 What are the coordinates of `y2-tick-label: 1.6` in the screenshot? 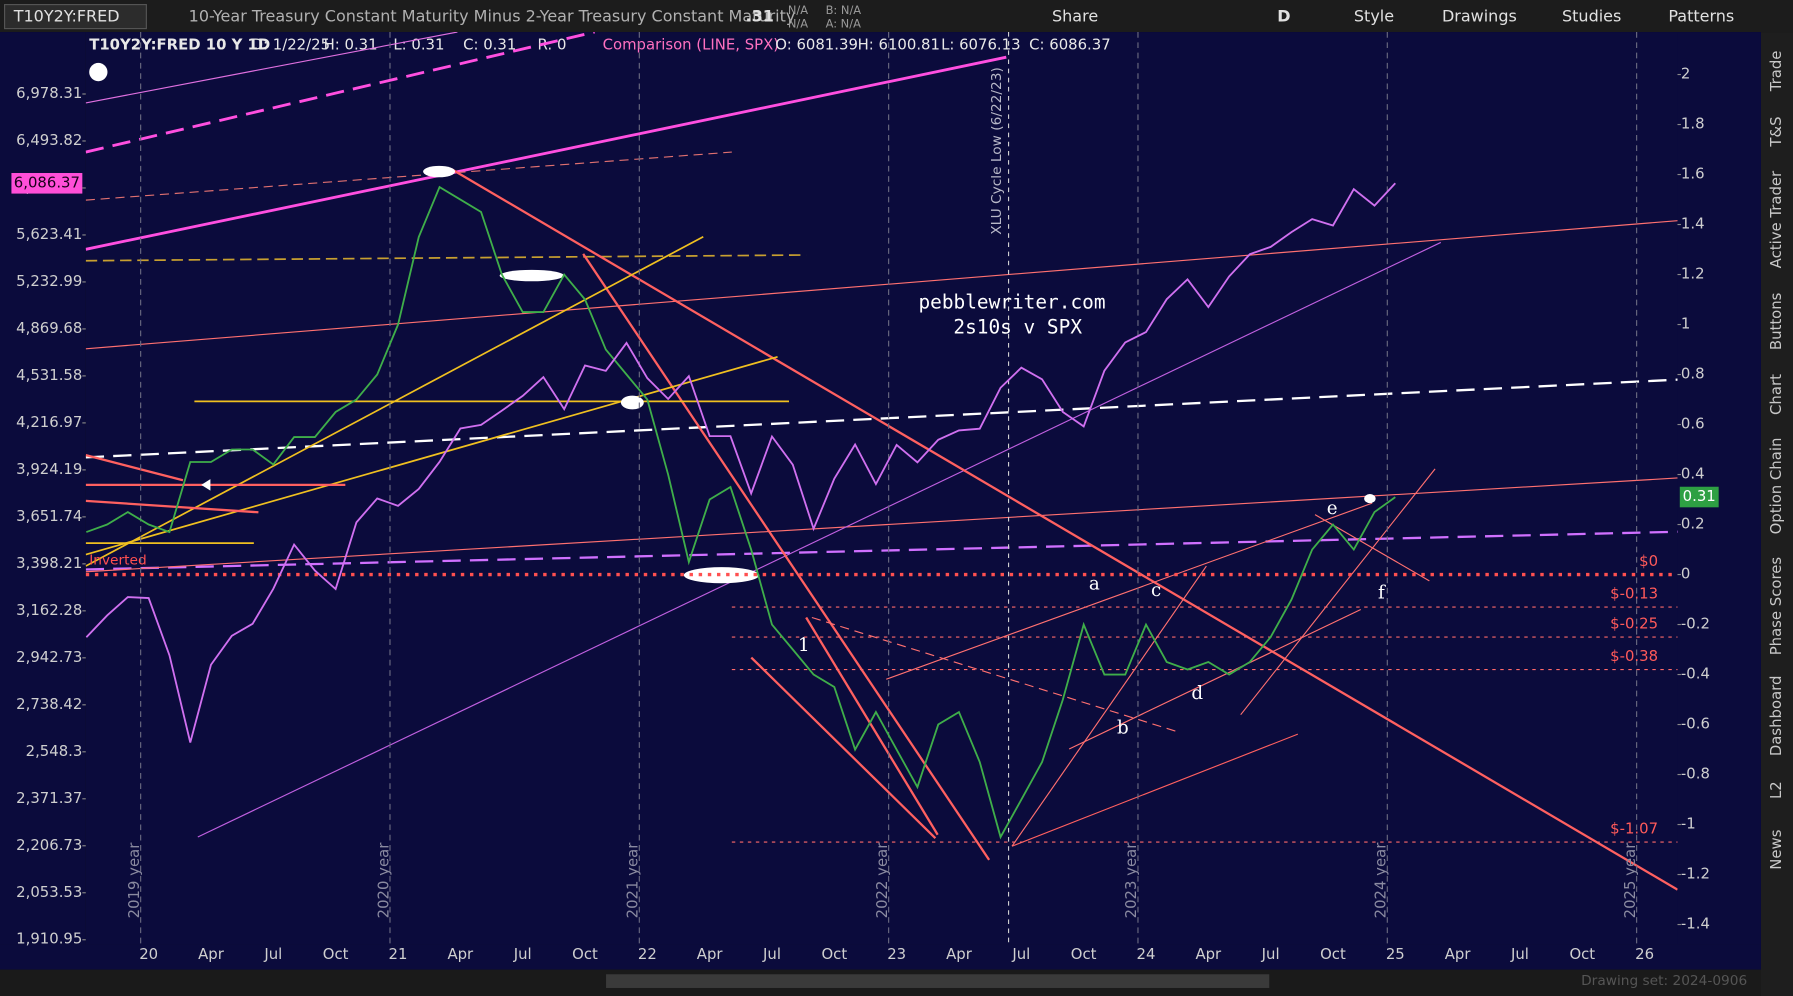 It's located at (1693, 174).